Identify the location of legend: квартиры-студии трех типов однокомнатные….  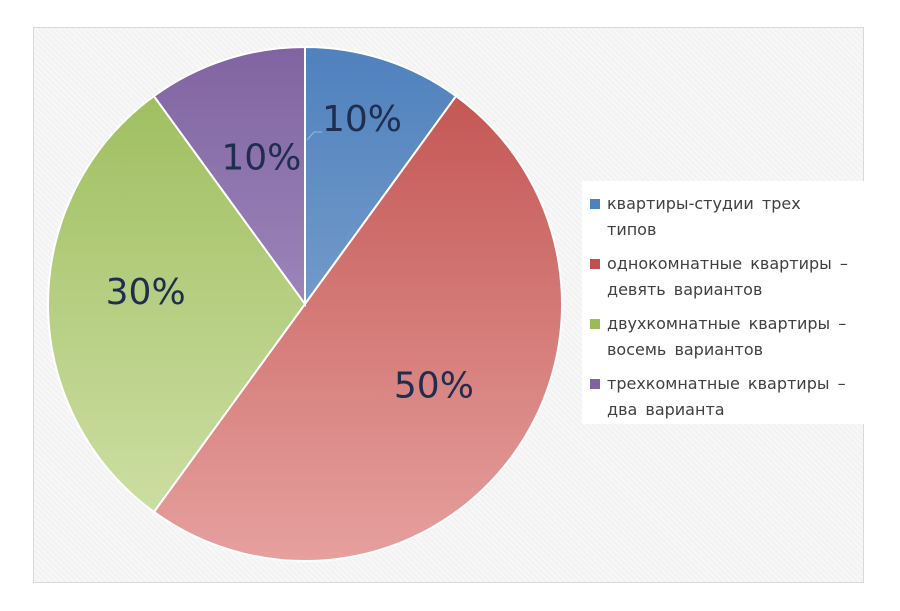
(723, 302).